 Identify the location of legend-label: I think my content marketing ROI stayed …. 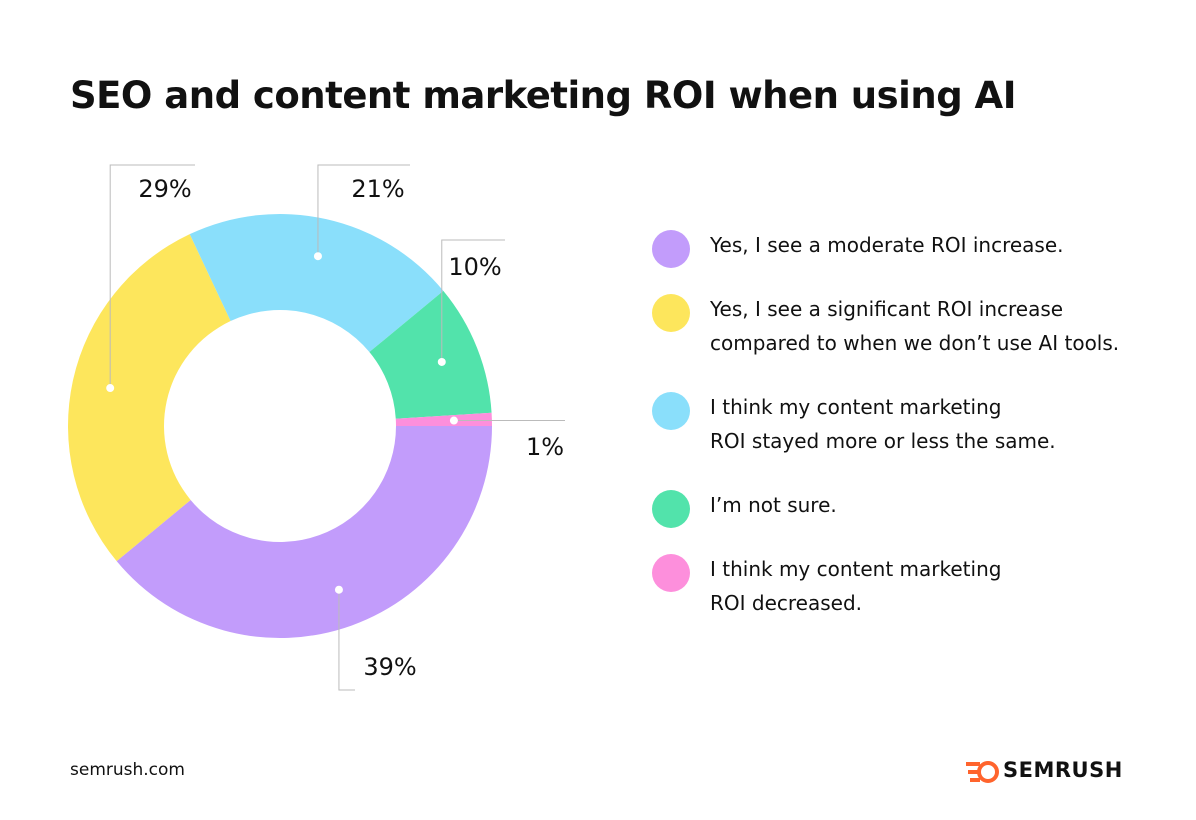
(883, 424).